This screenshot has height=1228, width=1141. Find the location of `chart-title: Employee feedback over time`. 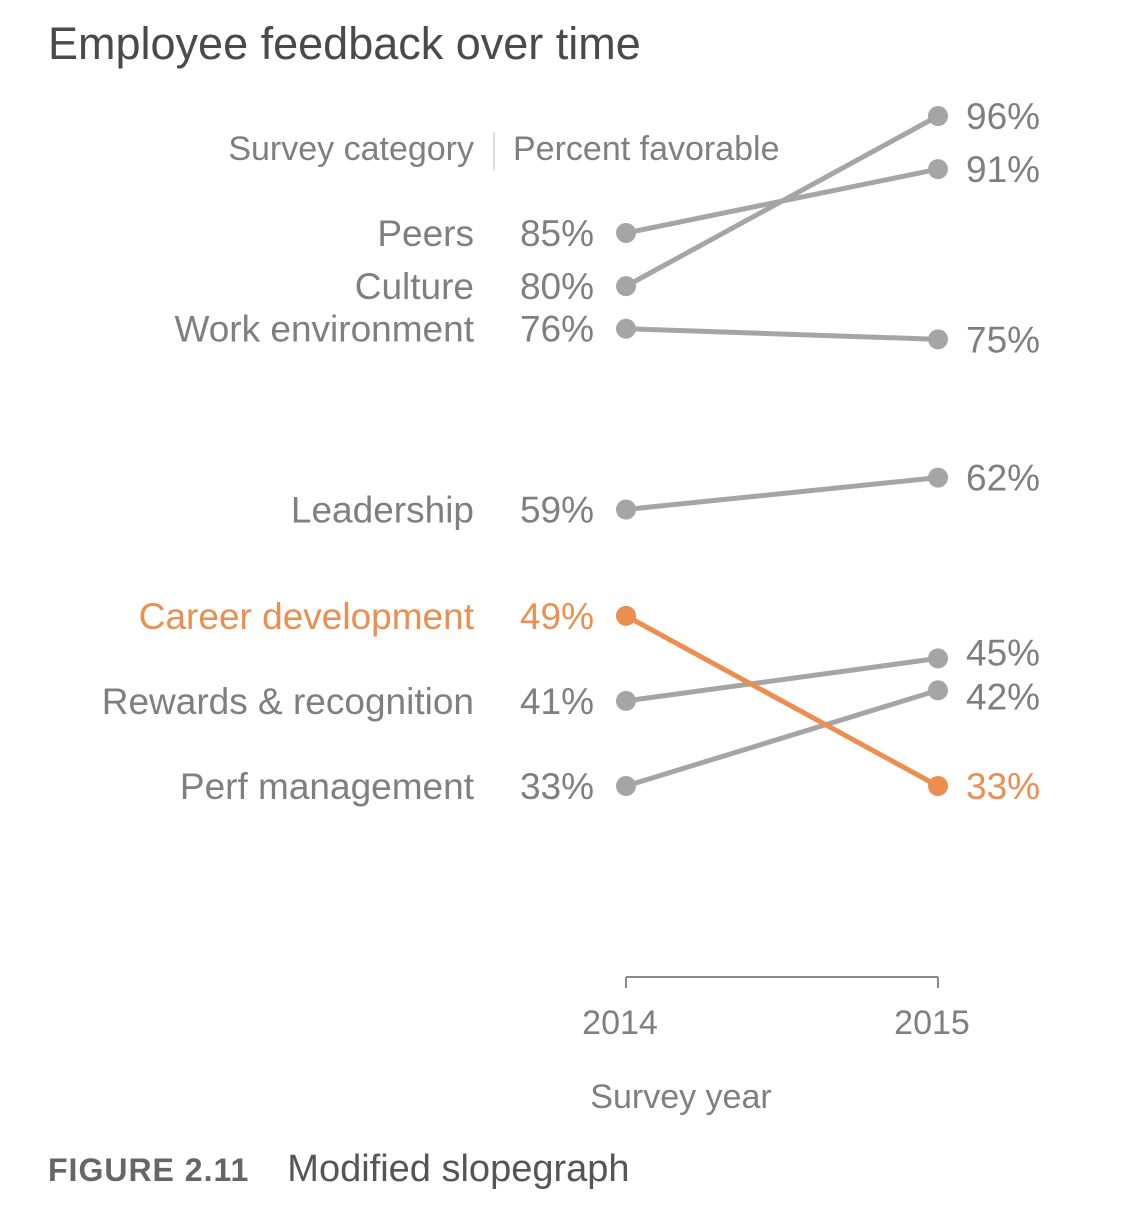

chart-title: Employee feedback over time is located at coordinates (344, 43).